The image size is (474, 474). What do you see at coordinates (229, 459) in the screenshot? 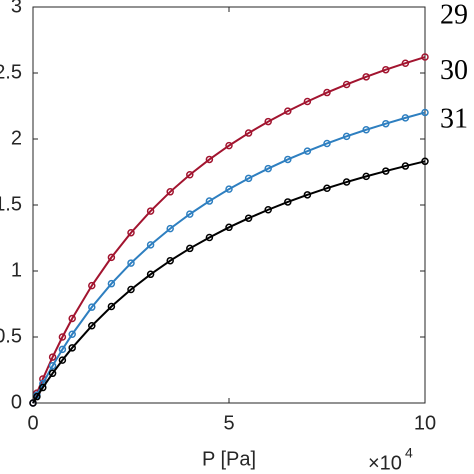
I see `x-axis-label: P [Pa]` at bounding box center [229, 459].